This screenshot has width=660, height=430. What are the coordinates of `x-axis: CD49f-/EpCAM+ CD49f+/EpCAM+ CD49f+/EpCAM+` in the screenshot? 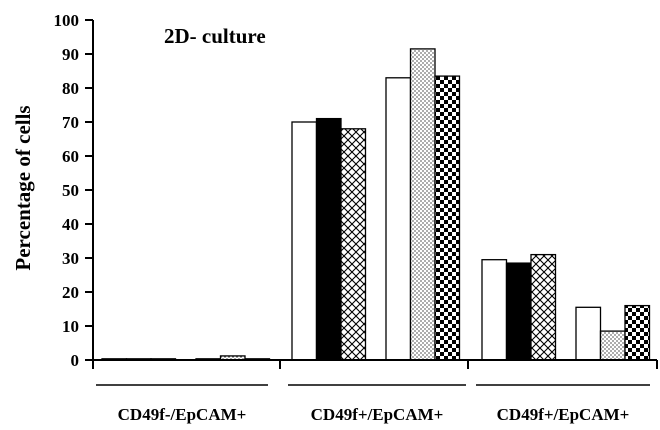 It's located at (375, 391).